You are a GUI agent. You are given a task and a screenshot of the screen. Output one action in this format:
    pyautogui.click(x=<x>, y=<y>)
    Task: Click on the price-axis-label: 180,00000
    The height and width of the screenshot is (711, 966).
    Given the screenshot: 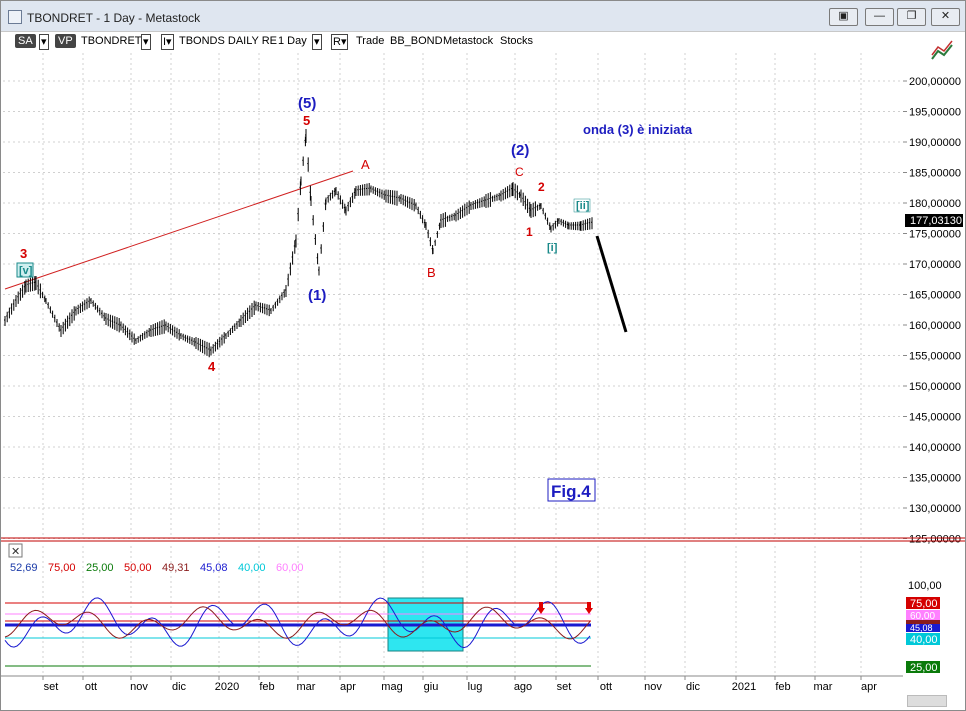 What is the action you would take?
    pyautogui.click(x=935, y=204)
    